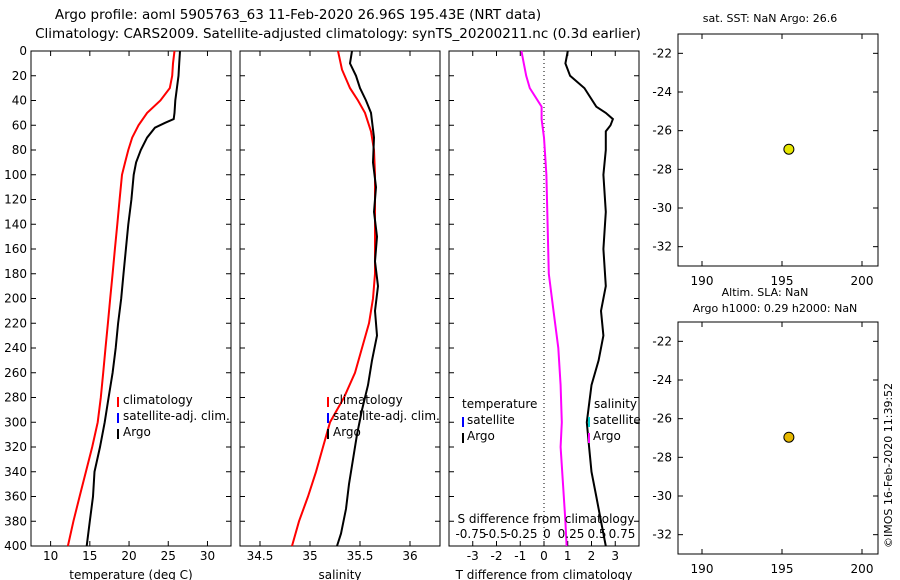 Image resolution: width=900 pixels, height=580 pixels. I want to click on temperature-ytick-label: 380, so click(15, 521).